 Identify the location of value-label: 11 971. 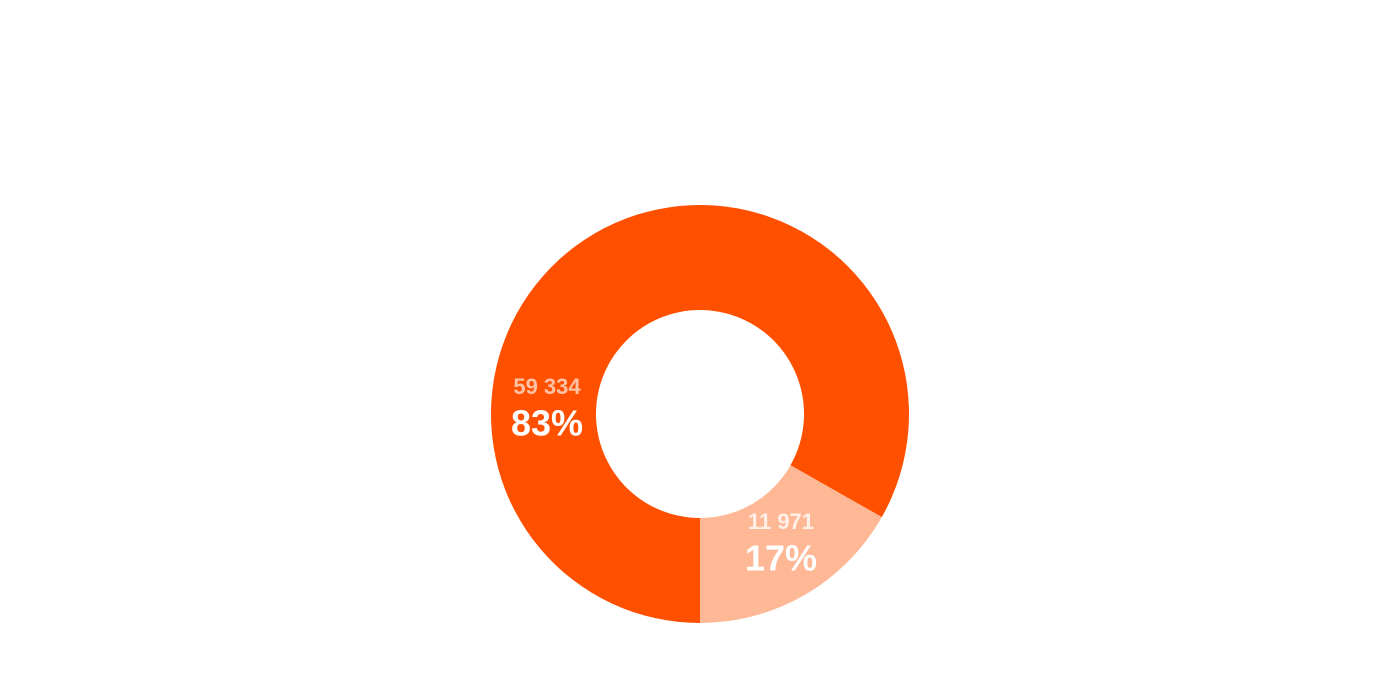
(781, 521).